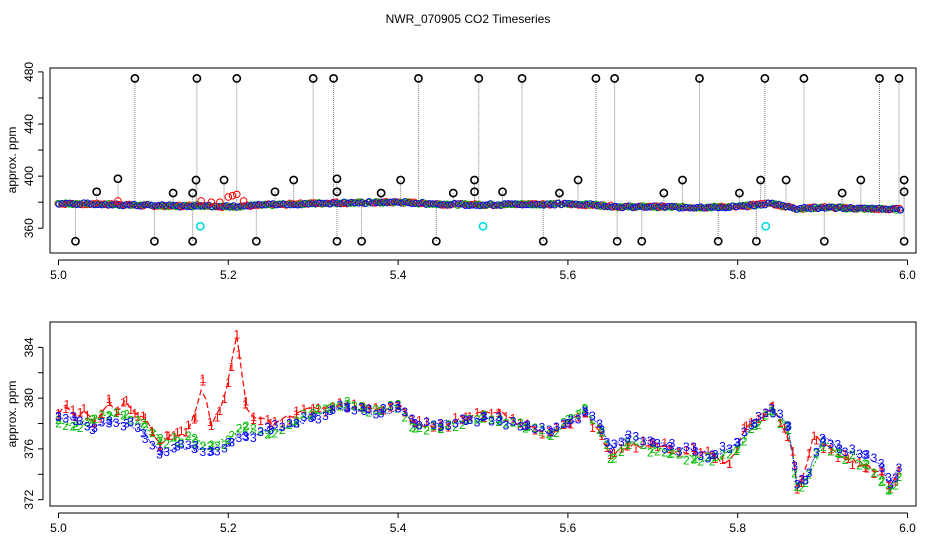 The width and height of the screenshot is (936, 540). Describe the element at coordinates (483, 523) in the screenshot. I see `x-axis-bottom: 5.0 5.2 5.4 5.6 5.8 6.0` at that location.